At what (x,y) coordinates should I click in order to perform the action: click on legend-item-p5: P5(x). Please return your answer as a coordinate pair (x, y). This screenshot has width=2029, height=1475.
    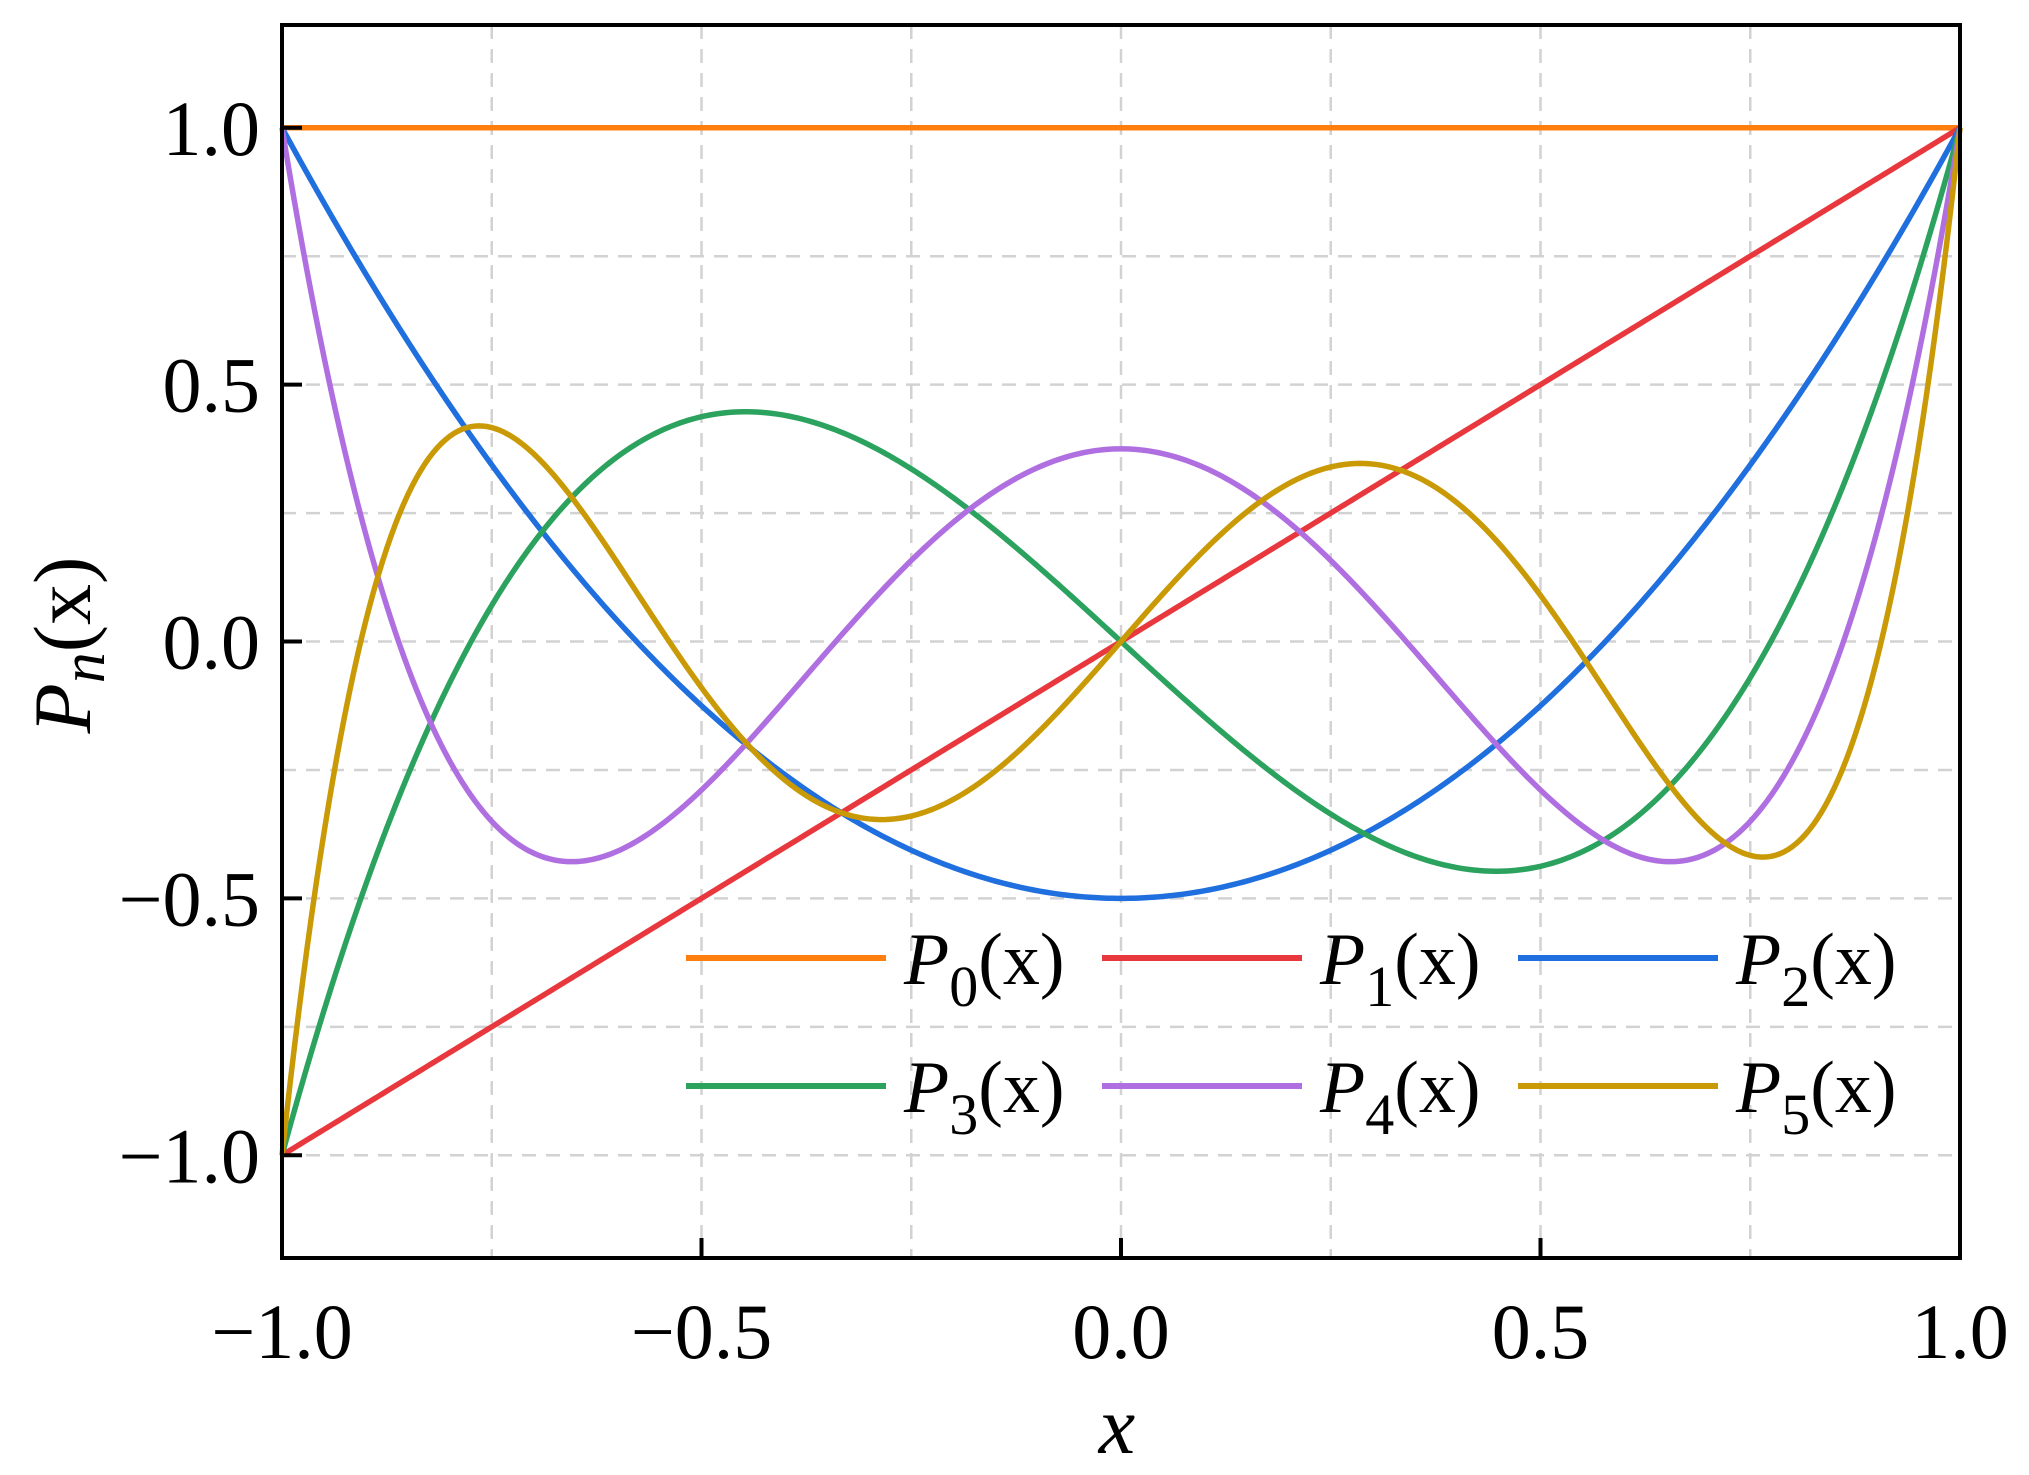
    Looking at the image, I should click on (1707, 1097).